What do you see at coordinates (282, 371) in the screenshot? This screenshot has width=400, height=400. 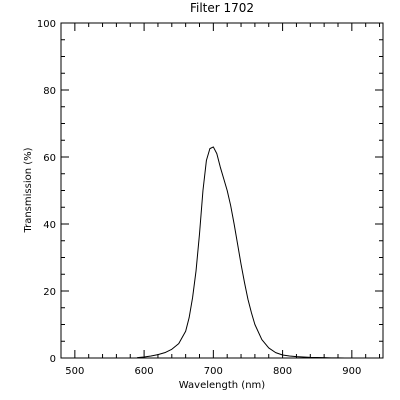 I see `x-tick-label: 800` at bounding box center [282, 371].